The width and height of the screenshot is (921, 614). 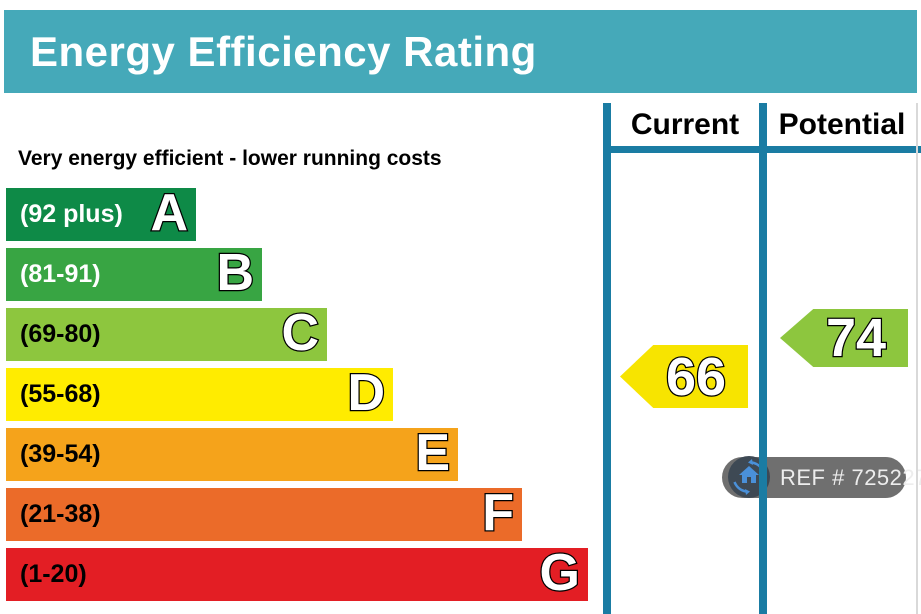 I want to click on band-c-letter: C, so click(x=300, y=333).